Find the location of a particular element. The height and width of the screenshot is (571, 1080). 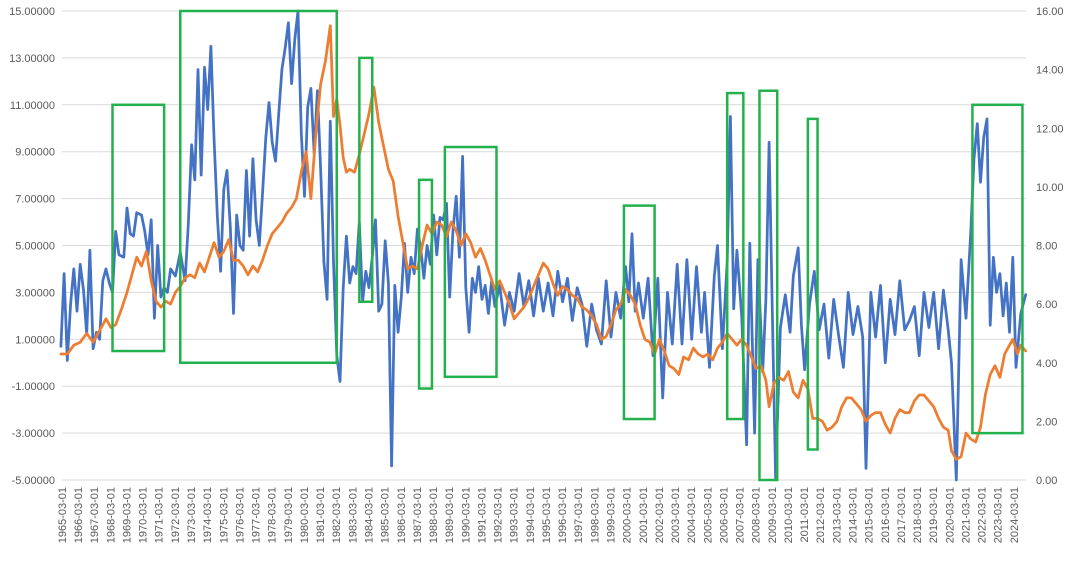

left-y-tick-label: -3.00000 is located at coordinates (33, 434).